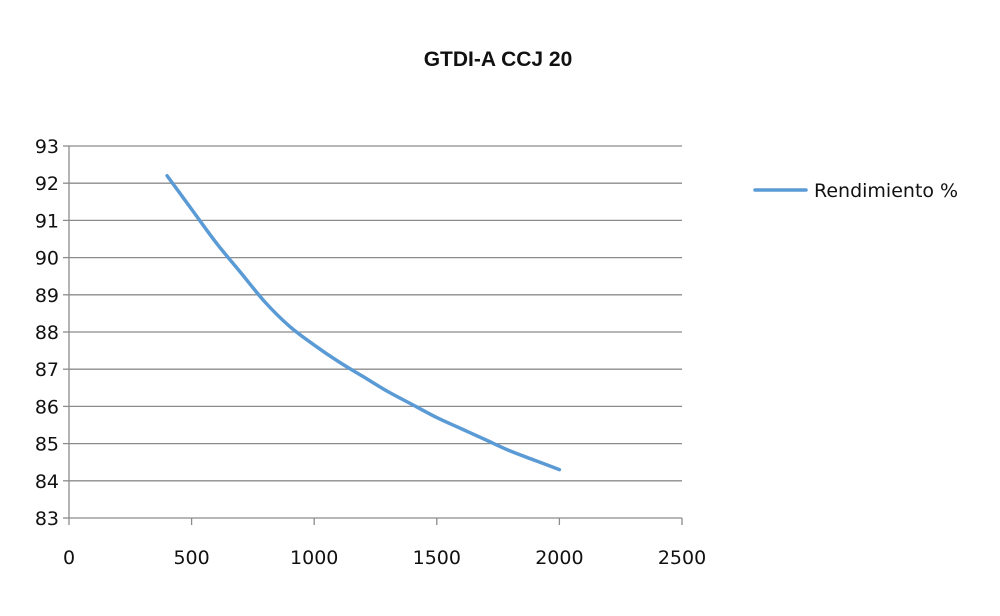 Image resolution: width=1000 pixels, height=616 pixels. I want to click on chart-title: GTDI-A CCJ 20, so click(498, 59).